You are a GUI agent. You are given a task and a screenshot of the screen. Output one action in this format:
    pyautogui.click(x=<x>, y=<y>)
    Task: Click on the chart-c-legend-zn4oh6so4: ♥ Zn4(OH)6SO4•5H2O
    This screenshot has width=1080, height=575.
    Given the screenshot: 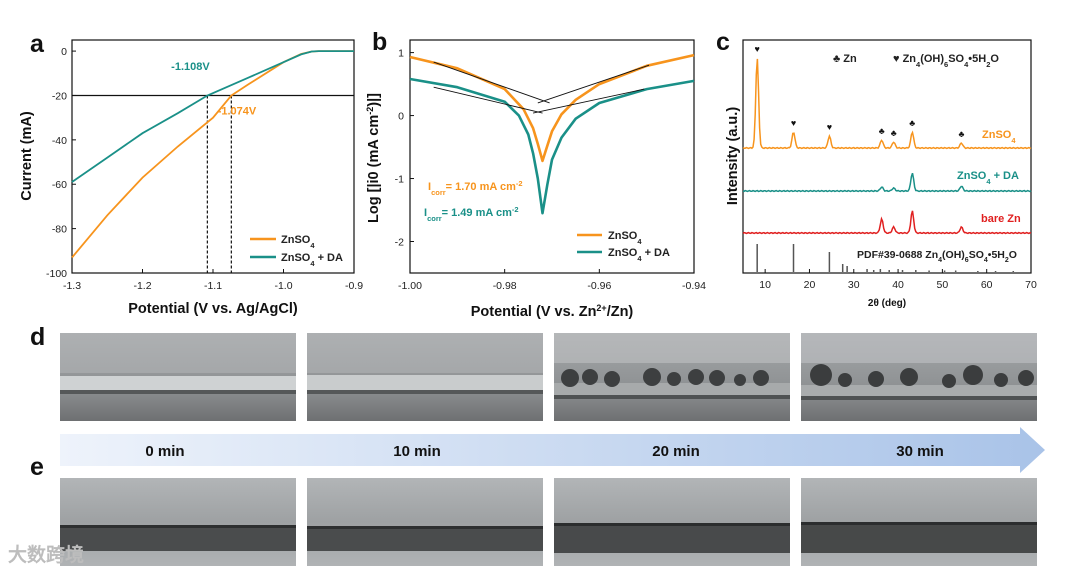 What is the action you would take?
    pyautogui.click(x=946, y=61)
    